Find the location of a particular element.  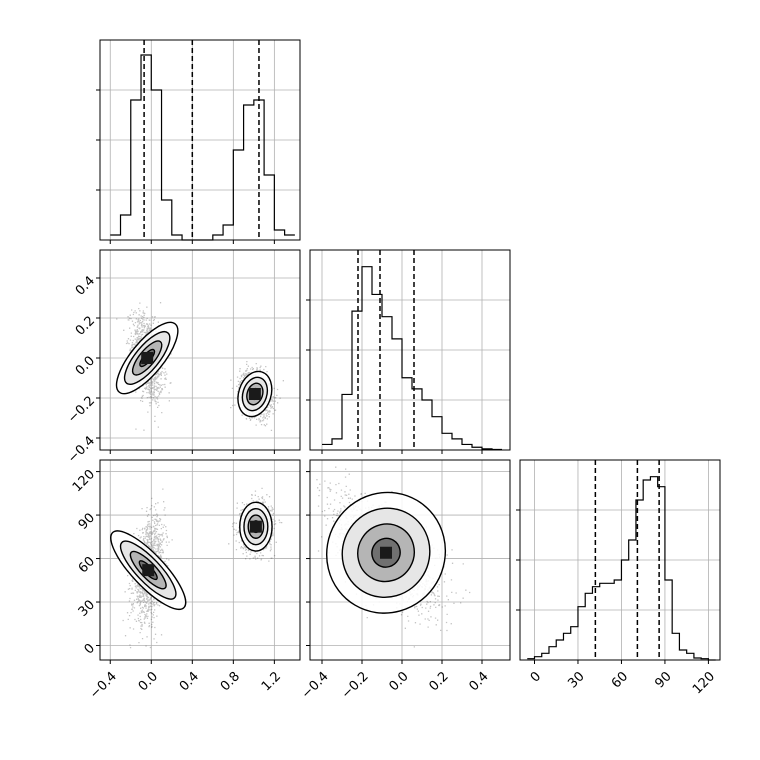

y-tick-label: −0.2 is located at coordinates (81, 409).